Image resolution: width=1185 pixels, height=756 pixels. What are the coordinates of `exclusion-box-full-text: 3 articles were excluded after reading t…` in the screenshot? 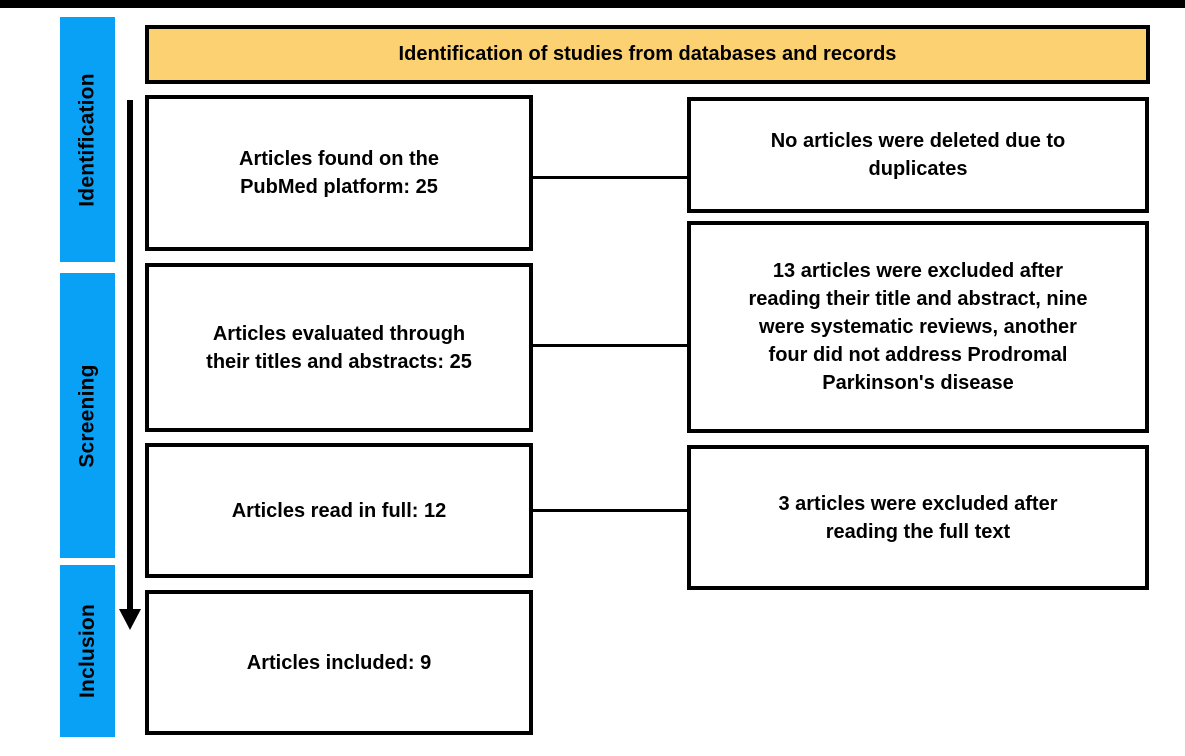 It's located at (918, 517).